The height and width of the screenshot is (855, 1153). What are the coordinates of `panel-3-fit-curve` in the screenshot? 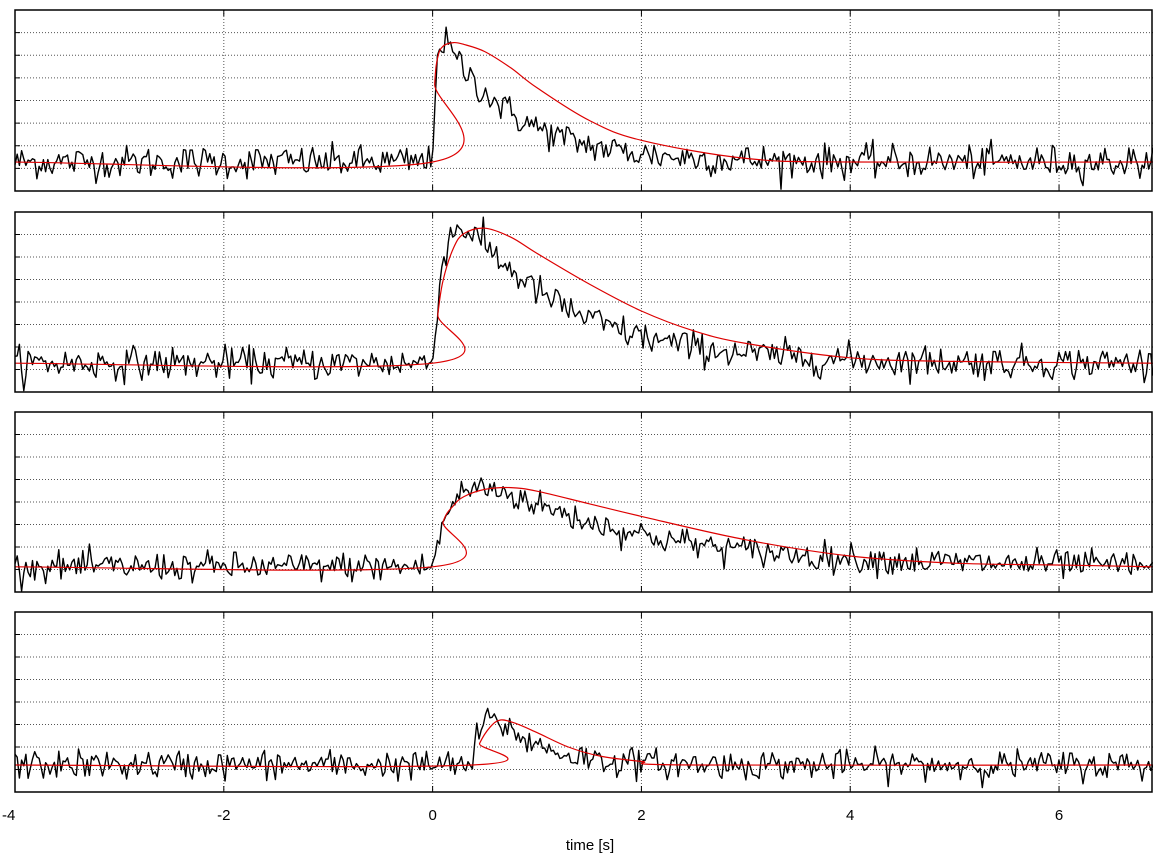 It's located at (583, 528).